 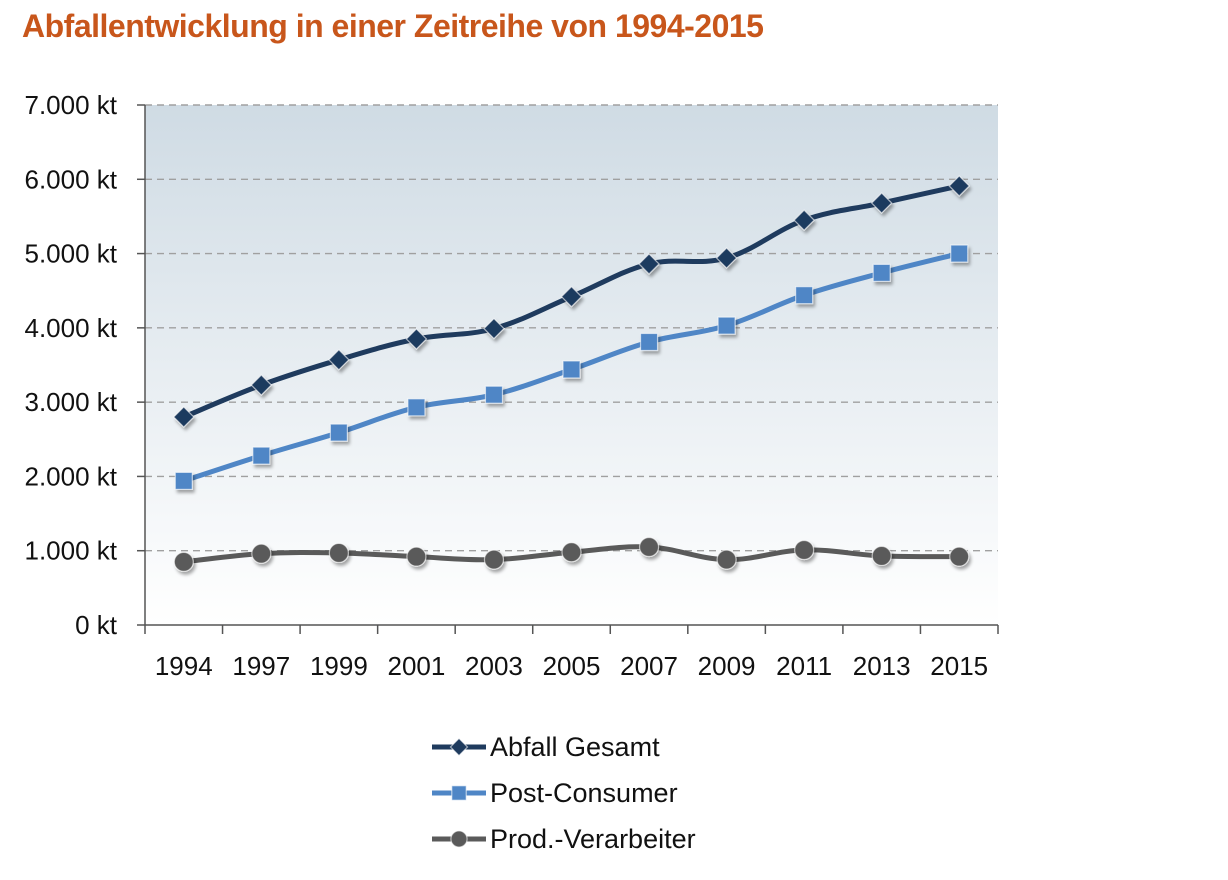 What do you see at coordinates (584, 792) in the screenshot?
I see `legend-label: Post-Consumer` at bounding box center [584, 792].